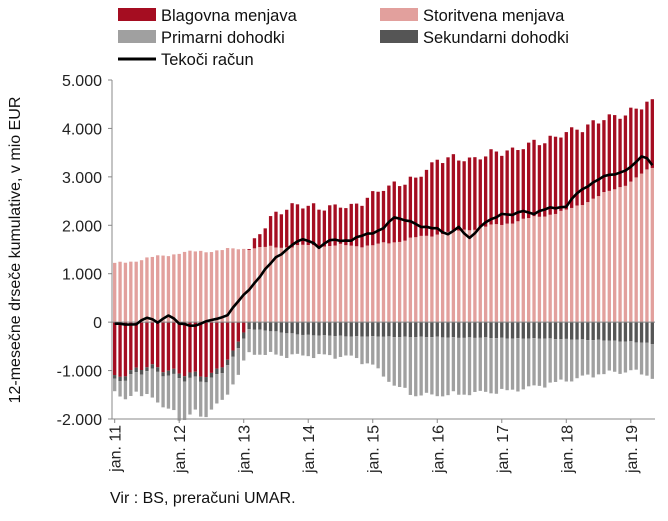 Image resolution: width=668 pixels, height=521 pixels. Describe the element at coordinates (180, 449) in the screenshot. I see `x-tick-label: jan. 12` at that location.